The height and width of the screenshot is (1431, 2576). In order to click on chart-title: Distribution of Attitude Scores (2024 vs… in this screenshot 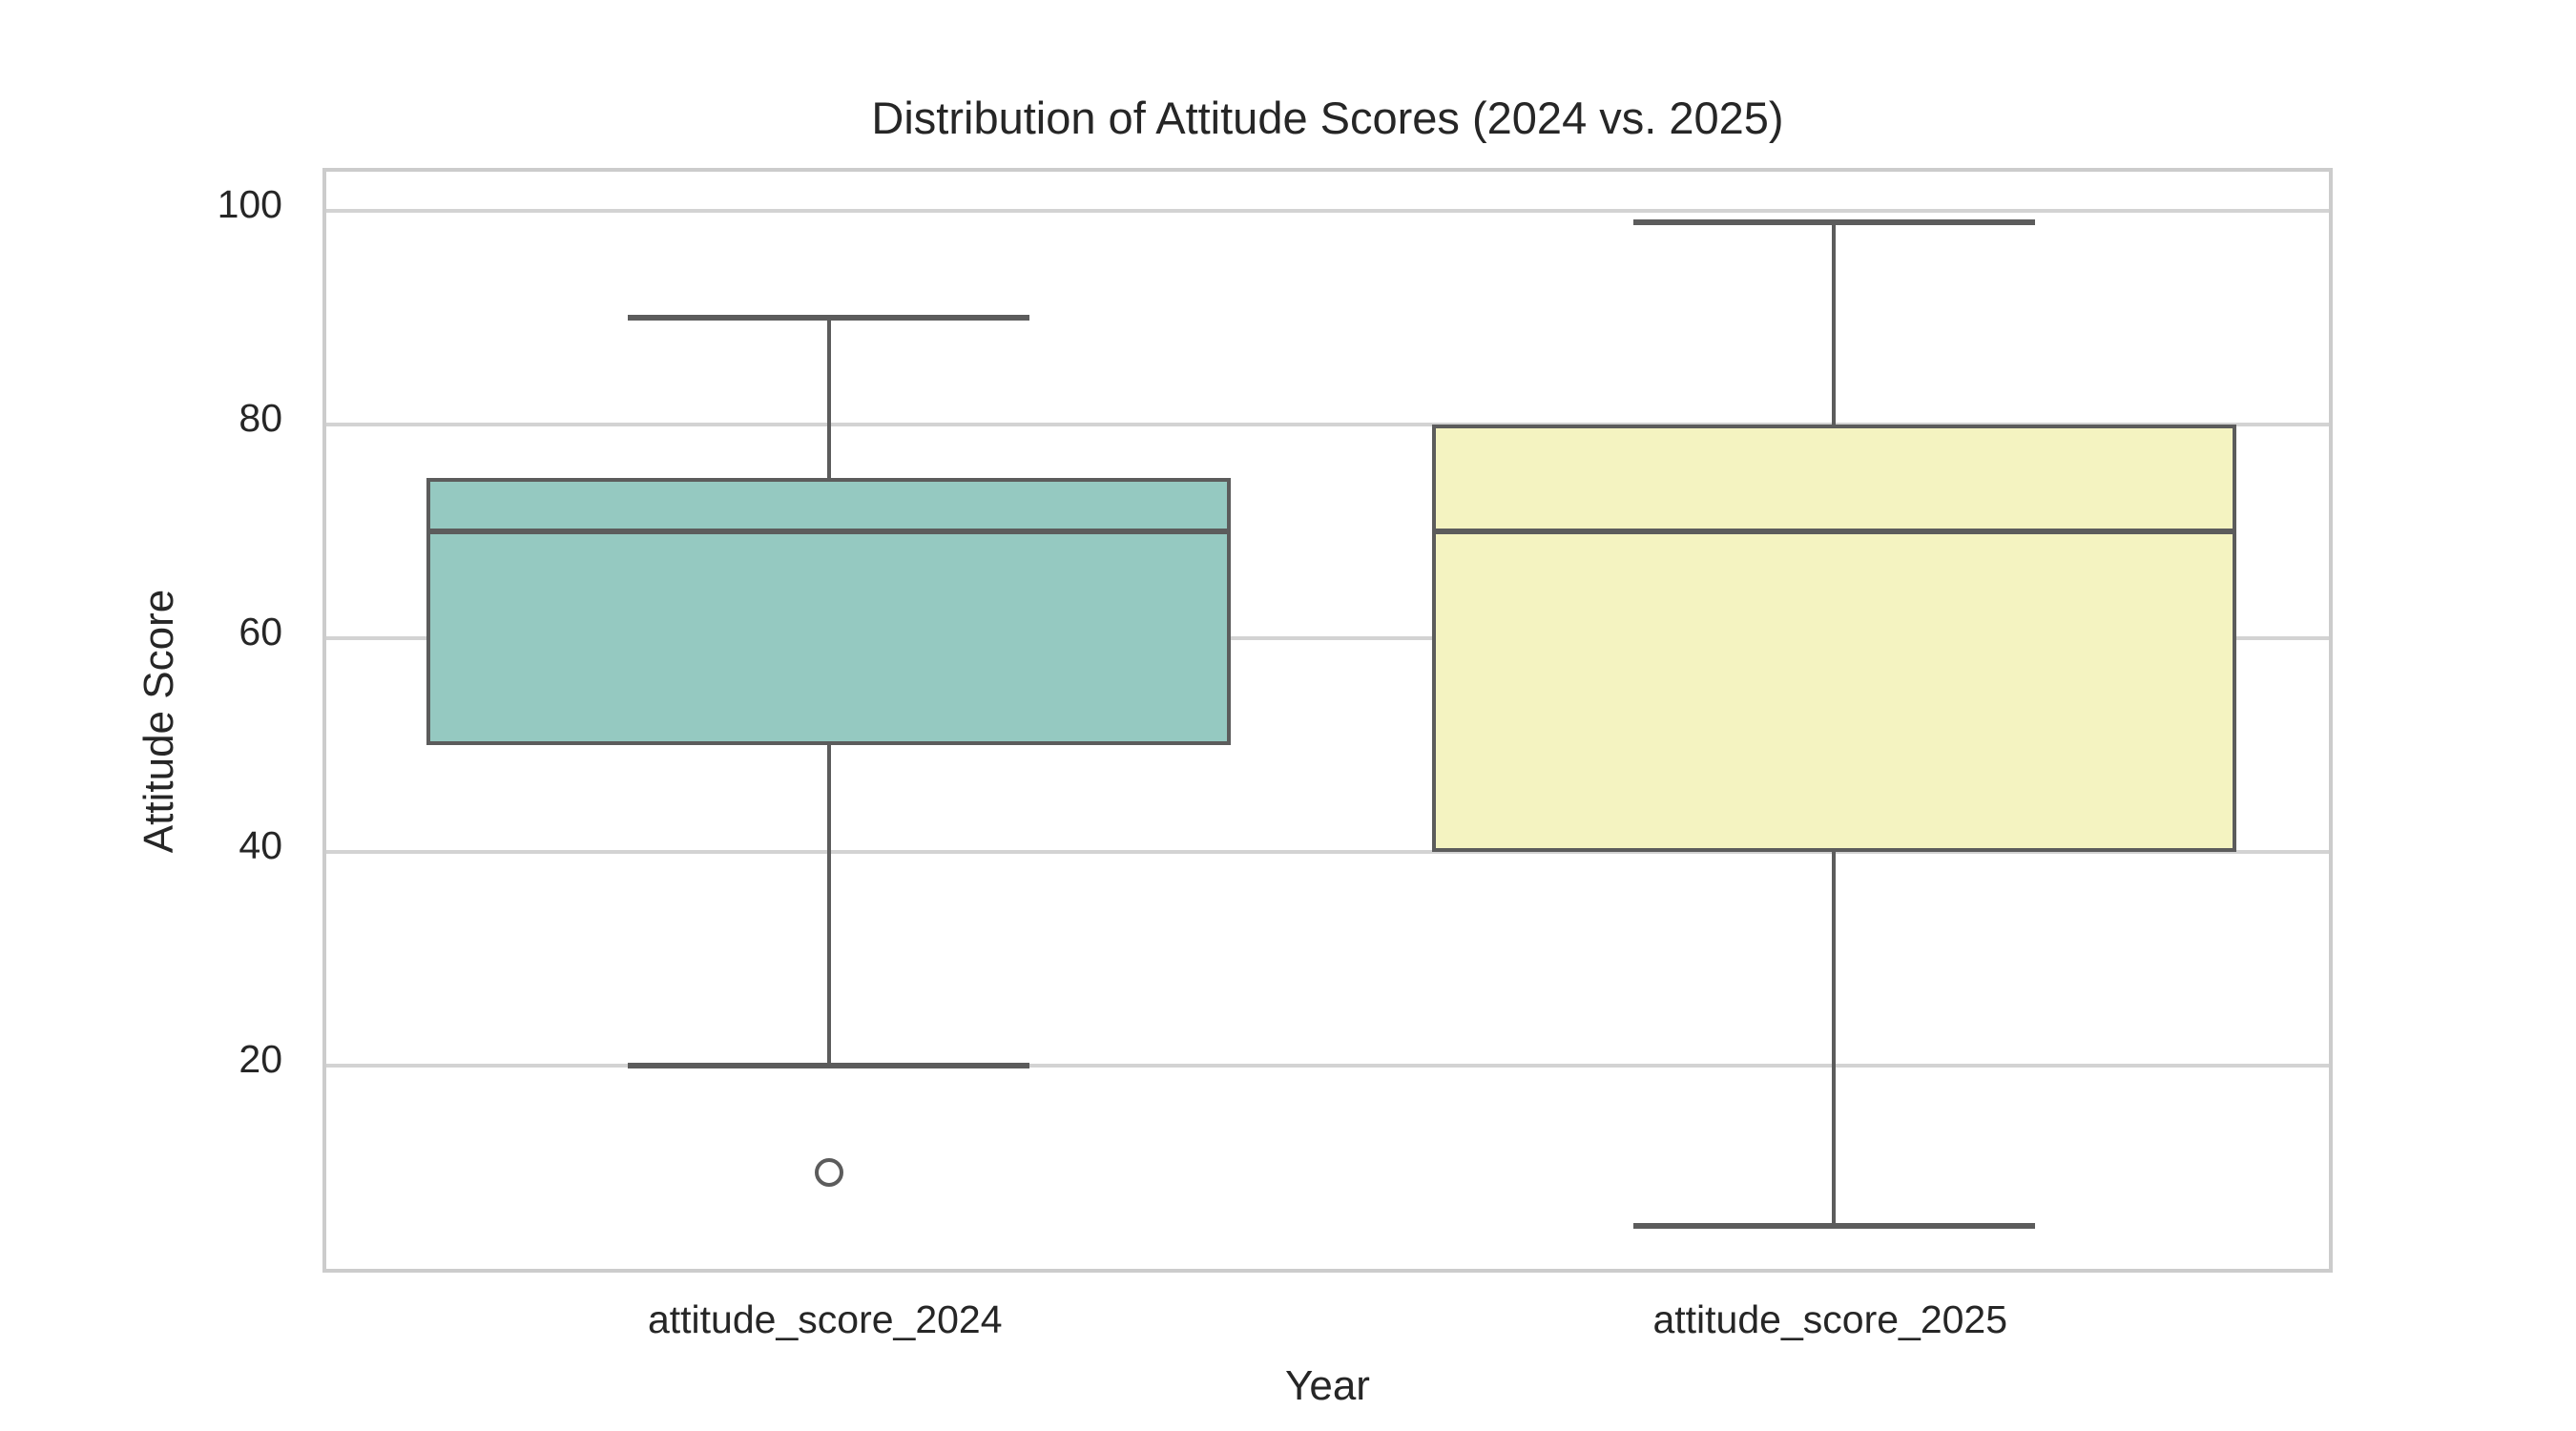, I will do `click(1327, 118)`.